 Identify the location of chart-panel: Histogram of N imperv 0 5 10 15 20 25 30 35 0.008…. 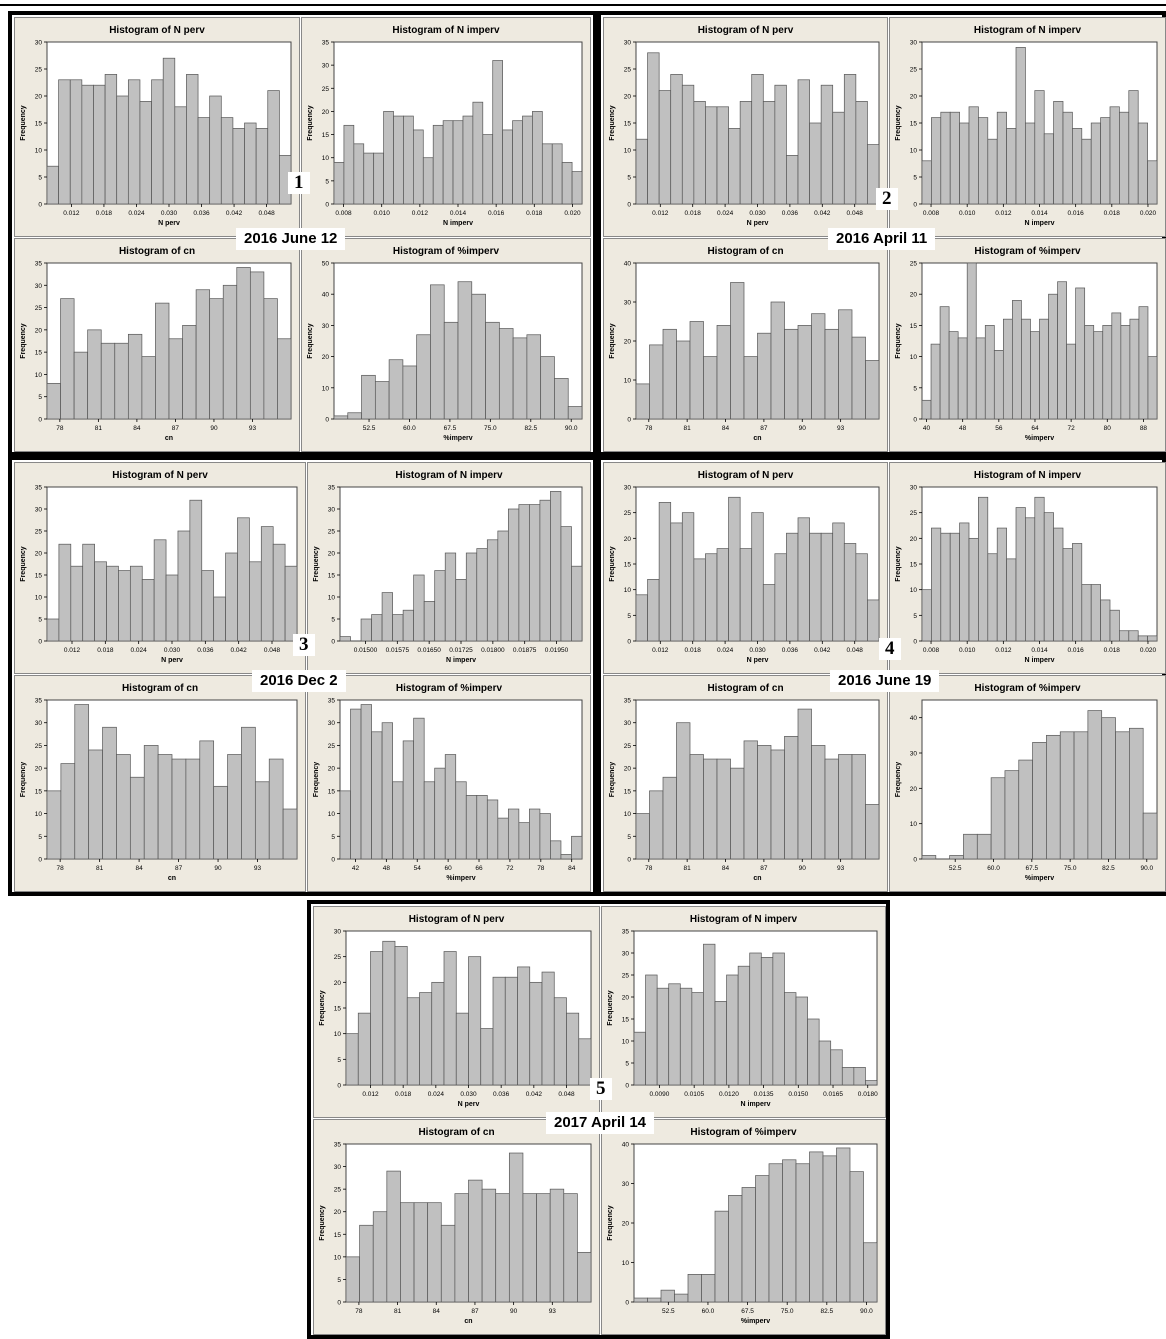
(446, 127).